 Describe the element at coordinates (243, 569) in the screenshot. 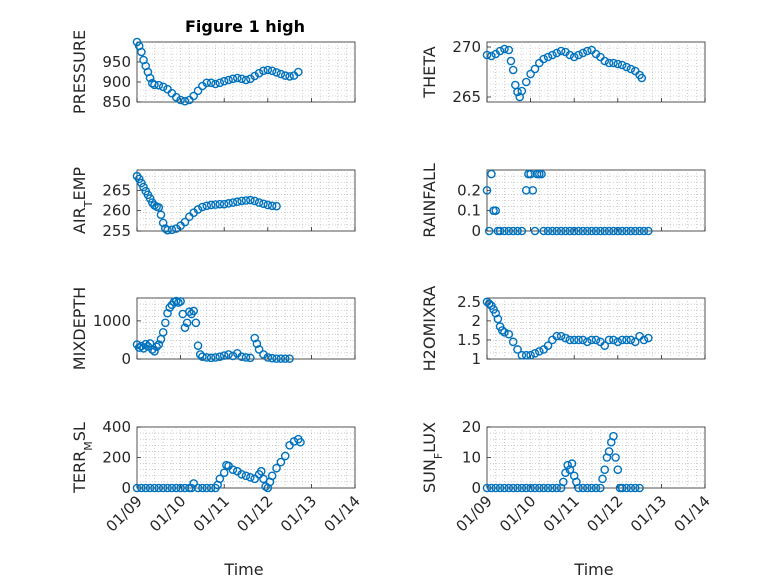

I see `terr-msl-xlabel: Time` at that location.